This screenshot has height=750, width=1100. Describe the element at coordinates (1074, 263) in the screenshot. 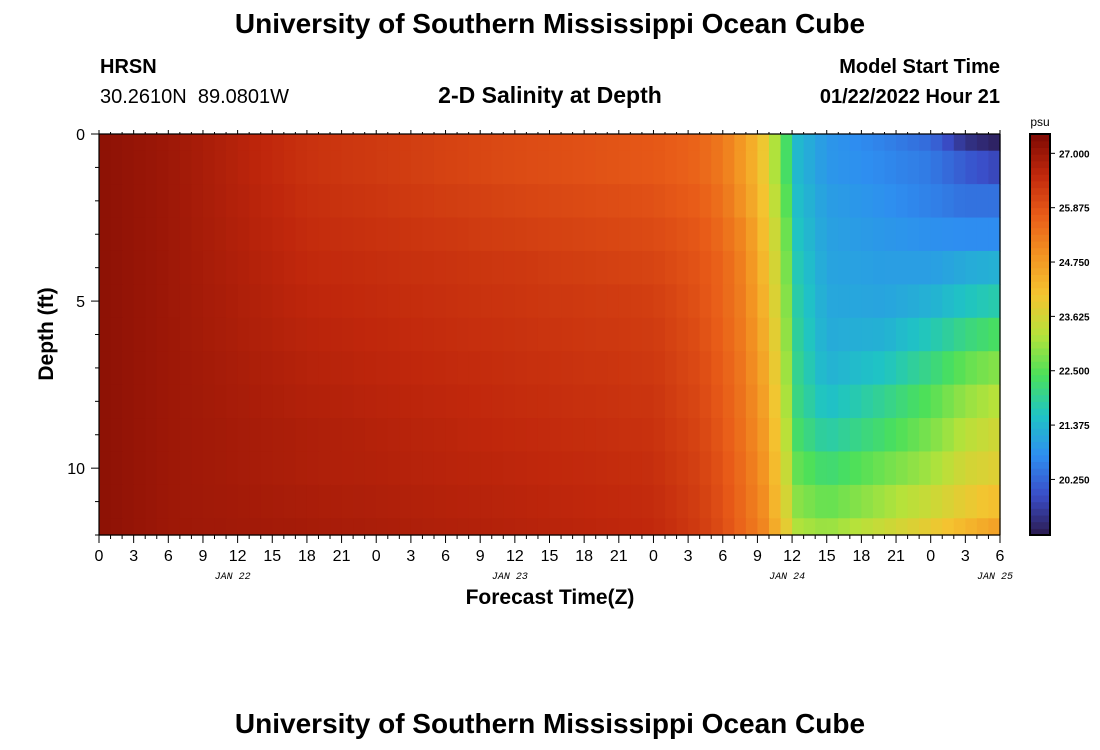

I see `colorbar-tick-label: 24.750` at that location.